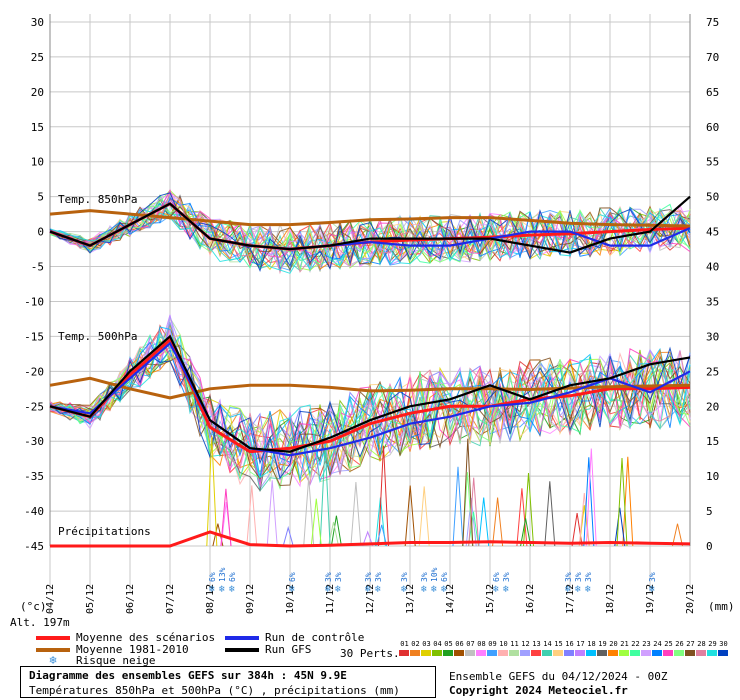 Image resolution: width=740 pixels, height=700 pixels. I want to click on perturbation-number: 15, so click(558, 644).